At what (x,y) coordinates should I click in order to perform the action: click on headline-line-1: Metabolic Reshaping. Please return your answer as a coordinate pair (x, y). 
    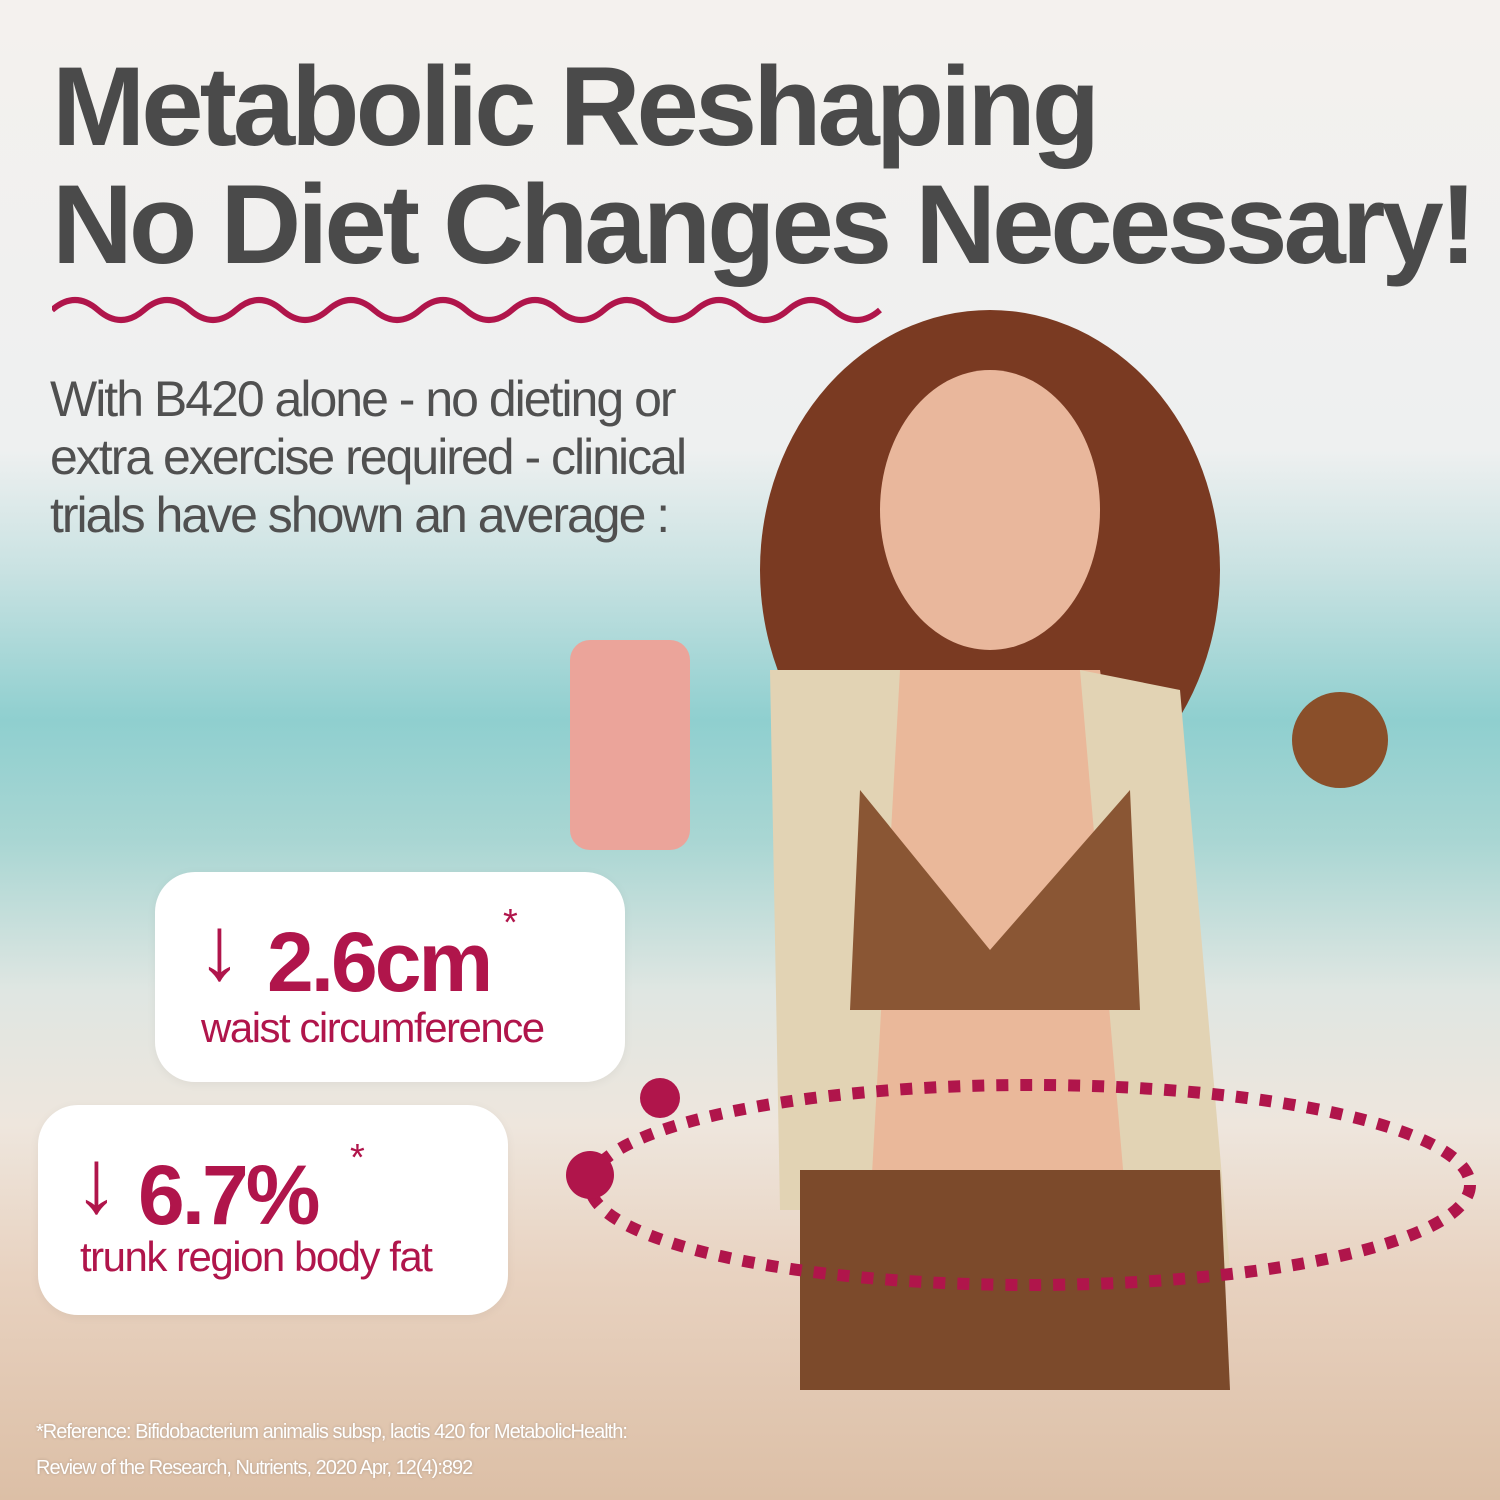
    Looking at the image, I should click on (576, 106).